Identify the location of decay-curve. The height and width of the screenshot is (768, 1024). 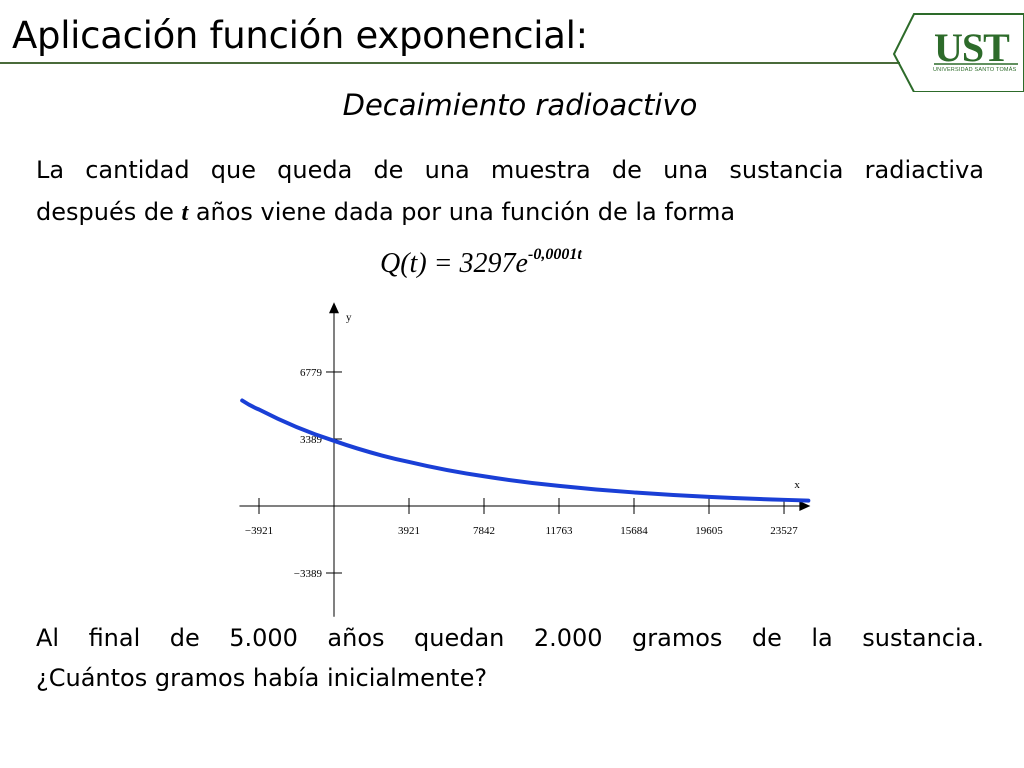
(525, 450).